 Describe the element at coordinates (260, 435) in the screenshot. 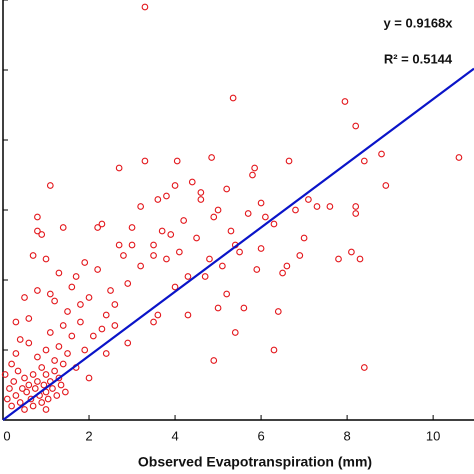

I see `x-tick-label: 6` at that location.